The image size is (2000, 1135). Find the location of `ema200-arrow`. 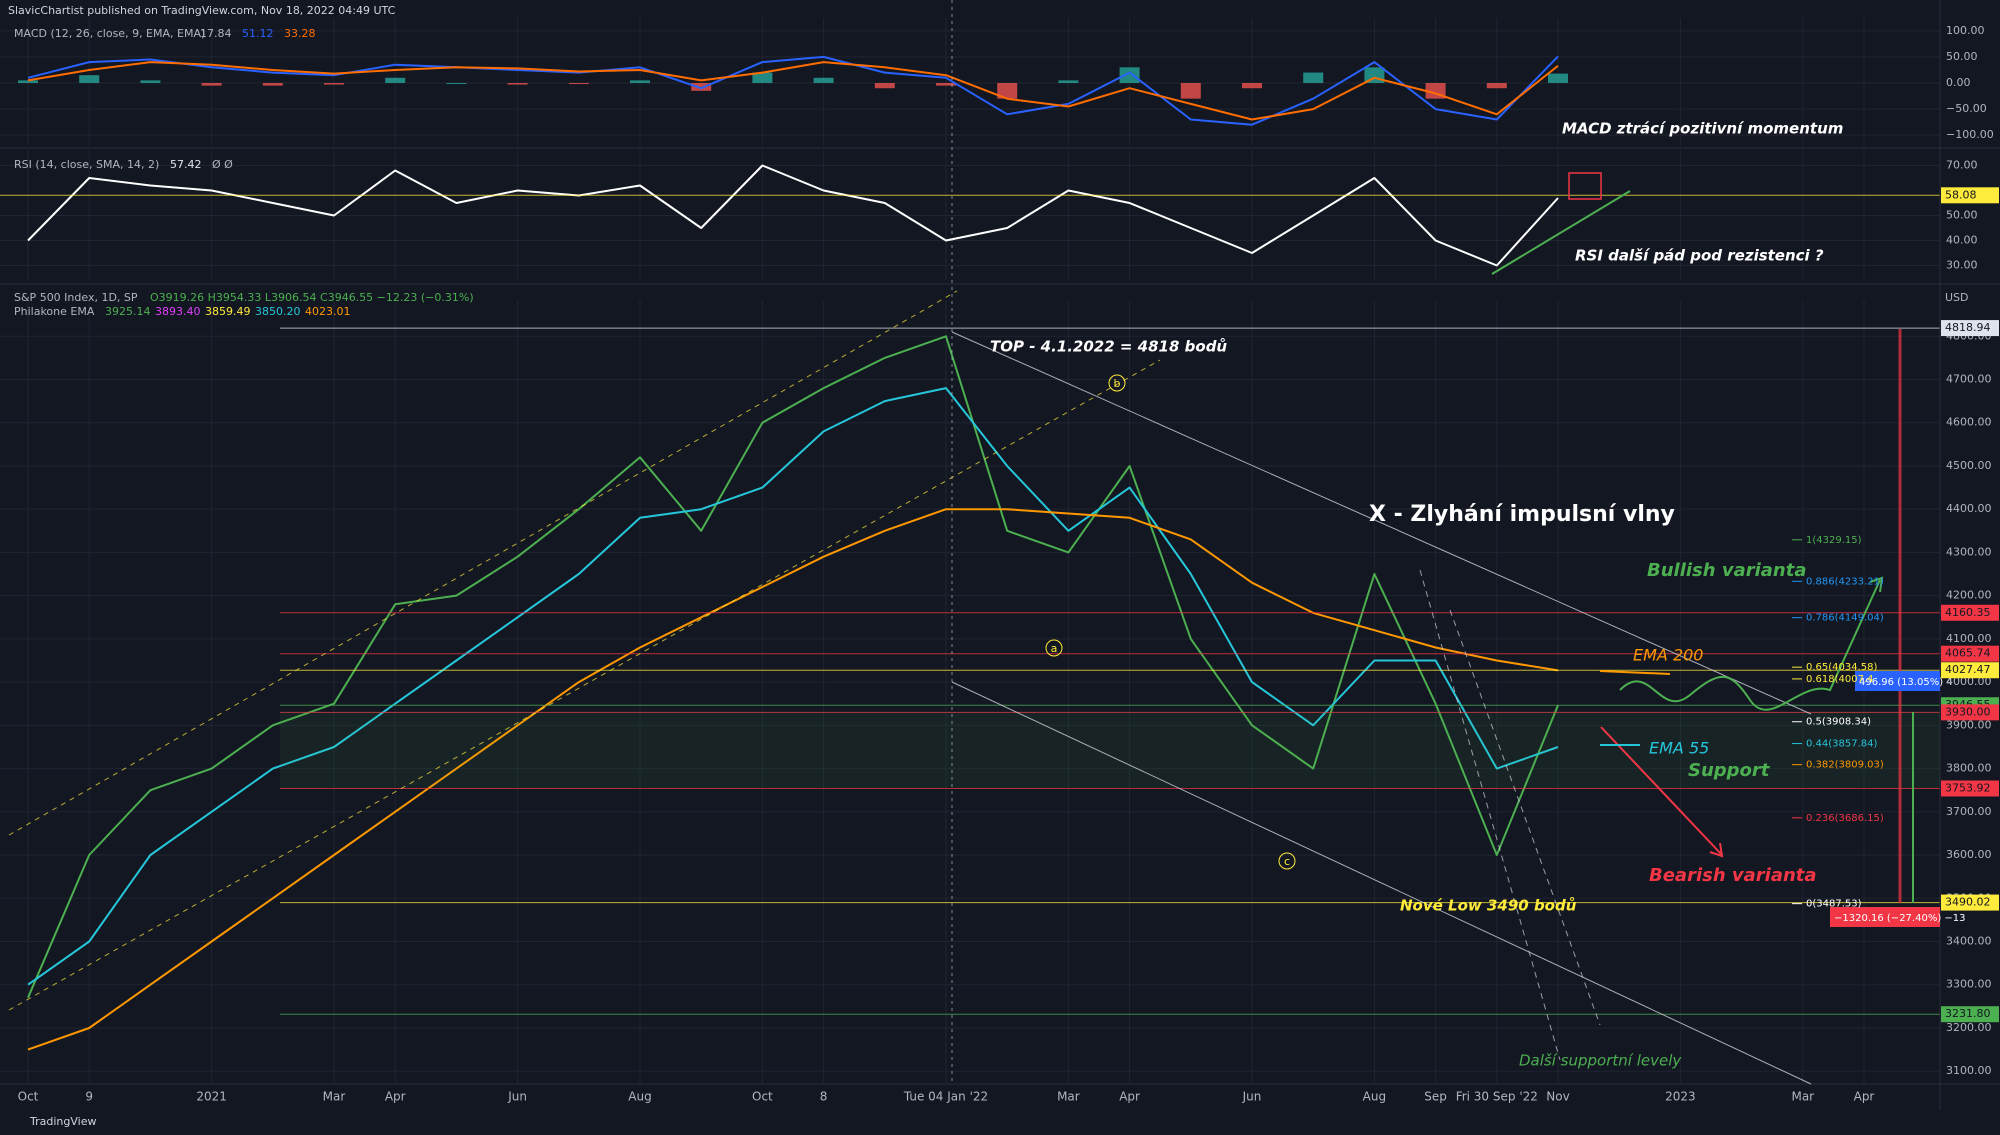

ema200-arrow is located at coordinates (1635, 672).